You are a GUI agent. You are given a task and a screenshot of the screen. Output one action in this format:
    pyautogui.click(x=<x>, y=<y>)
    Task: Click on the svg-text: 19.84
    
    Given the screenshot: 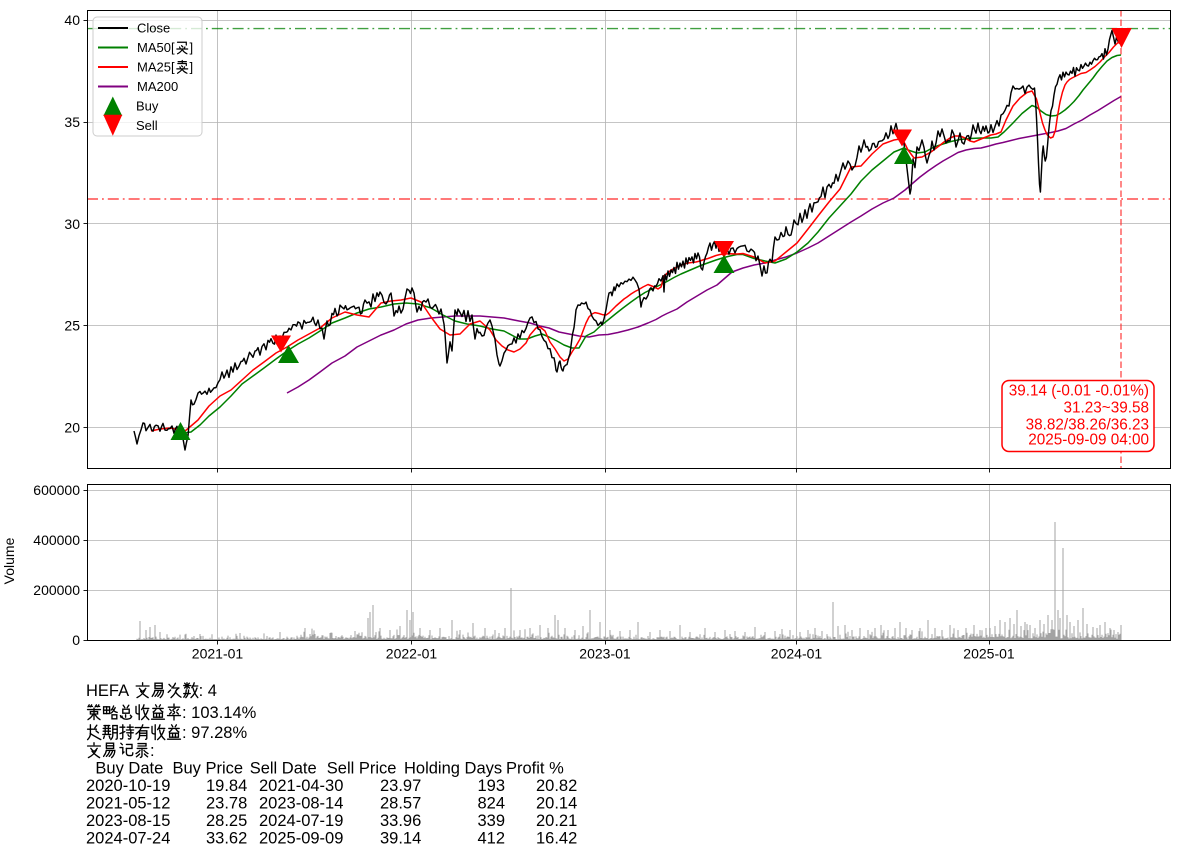 What is the action you would take?
    pyautogui.click(x=226, y=786)
    